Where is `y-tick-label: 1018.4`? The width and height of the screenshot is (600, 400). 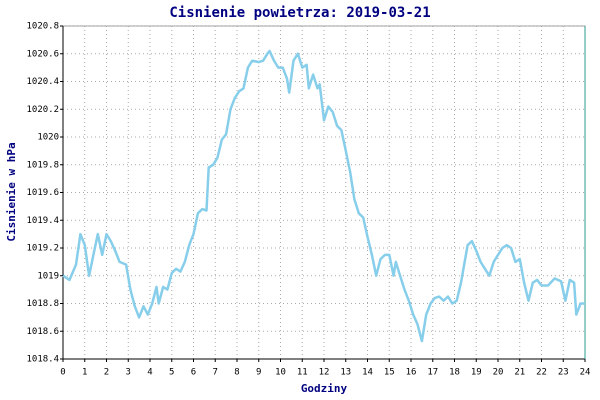
y-tick-label: 1018.4 is located at coordinates (42, 360).